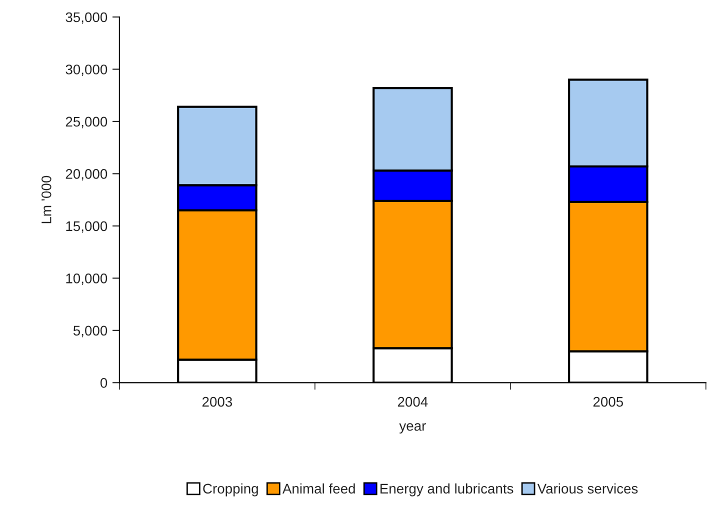  I want to click on y-tick-label: 15,000, so click(87, 227).